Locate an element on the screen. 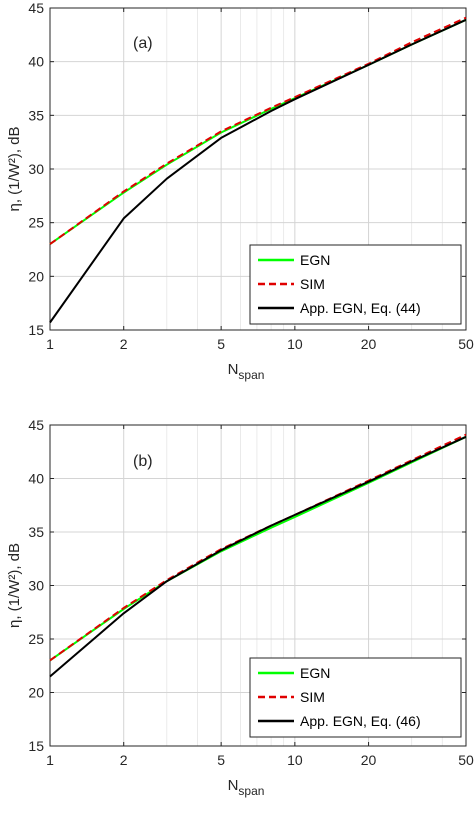 Image resolution: width=474 pixels, height=837 pixels. legend: EGN SIM App. EGN, Eq. (44) is located at coordinates (355, 284).